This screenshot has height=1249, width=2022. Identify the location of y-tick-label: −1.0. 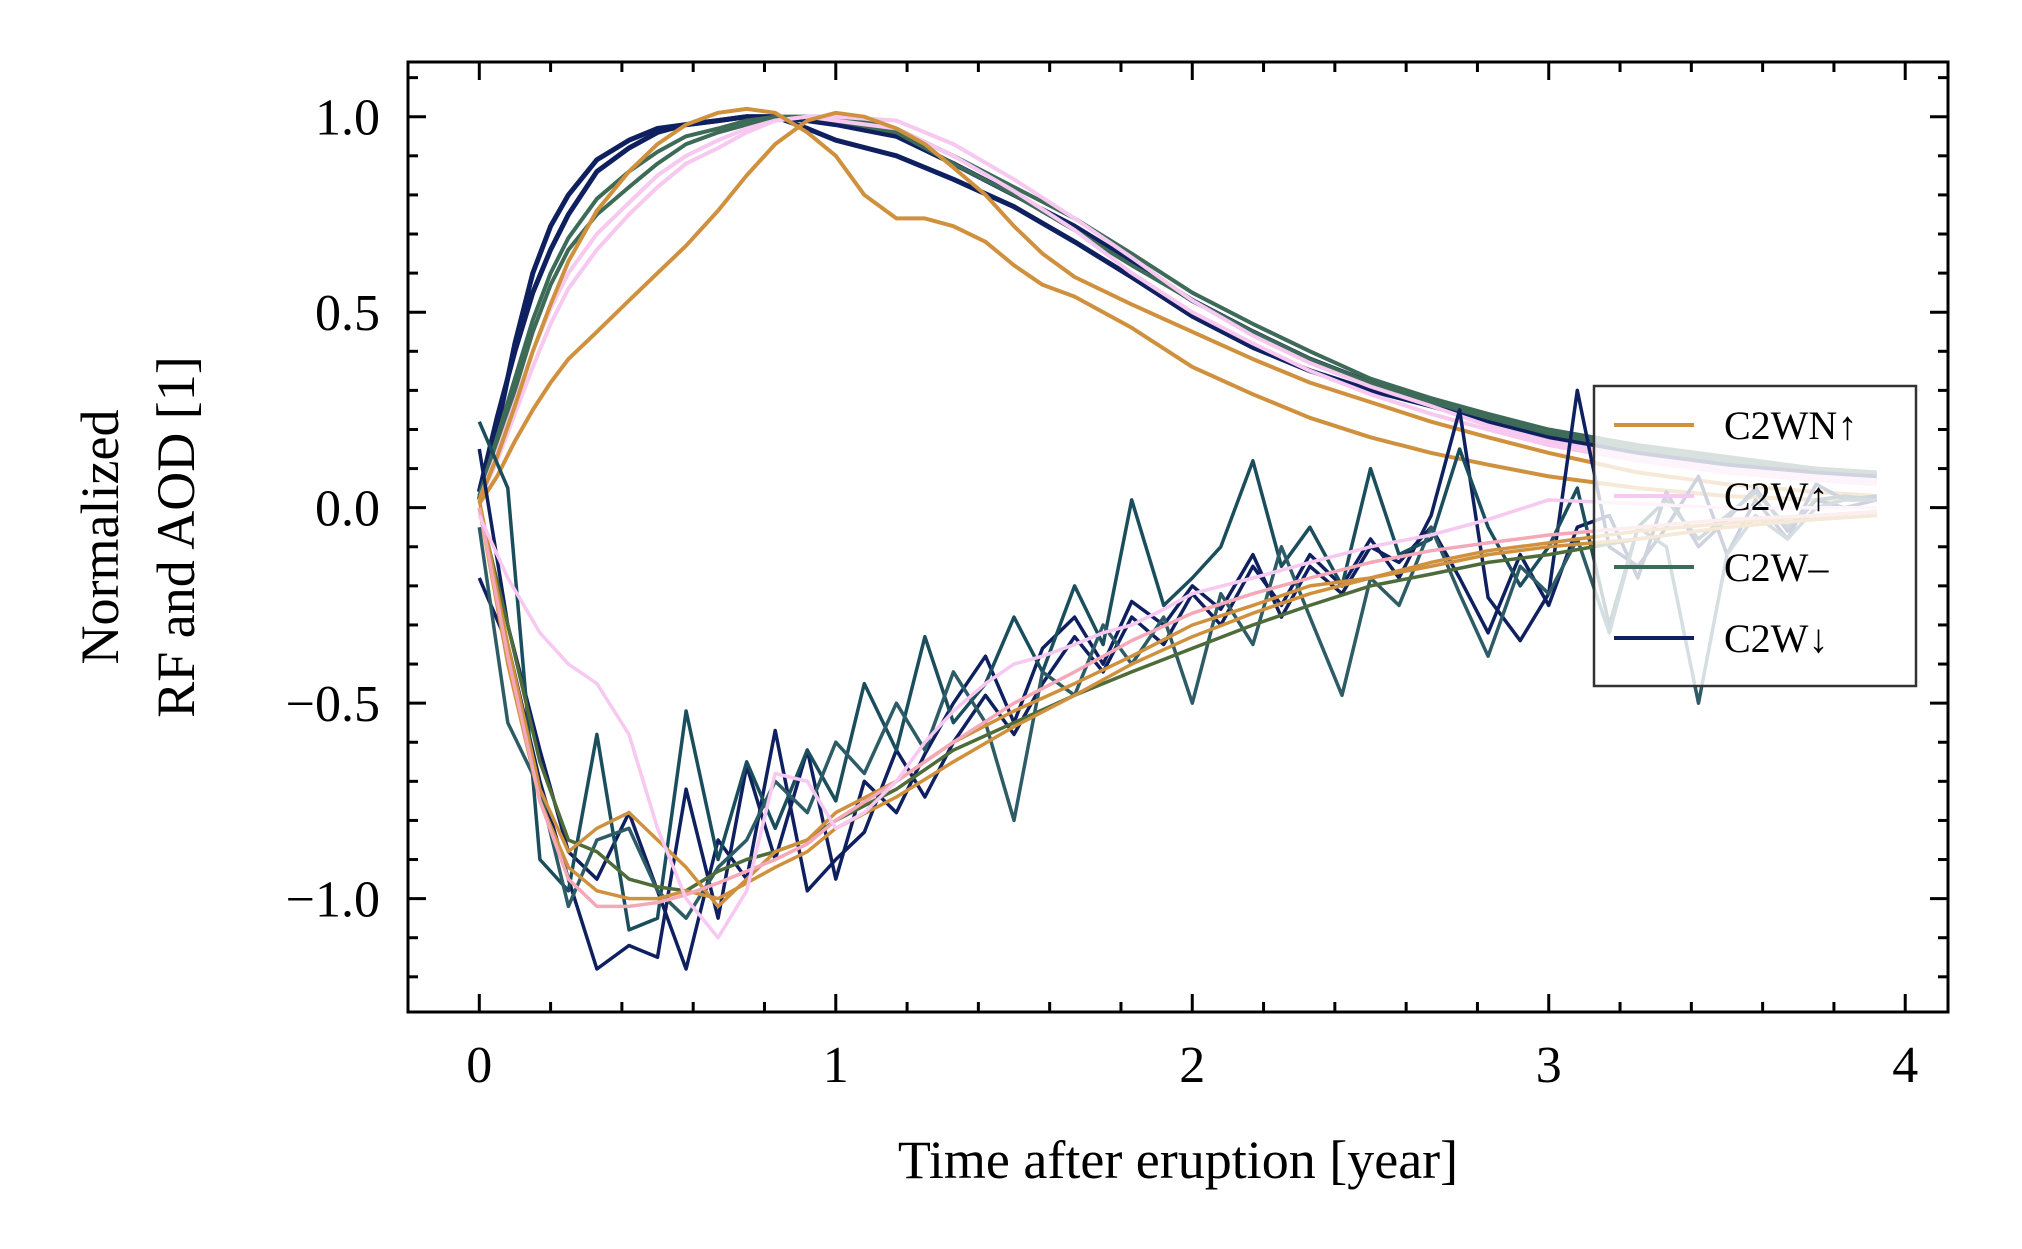
(333, 900).